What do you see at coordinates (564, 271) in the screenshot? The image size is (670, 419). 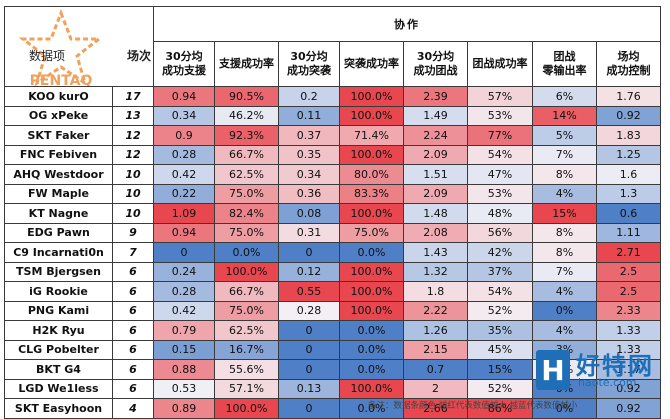 I see `stat-cell: 7%` at bounding box center [564, 271].